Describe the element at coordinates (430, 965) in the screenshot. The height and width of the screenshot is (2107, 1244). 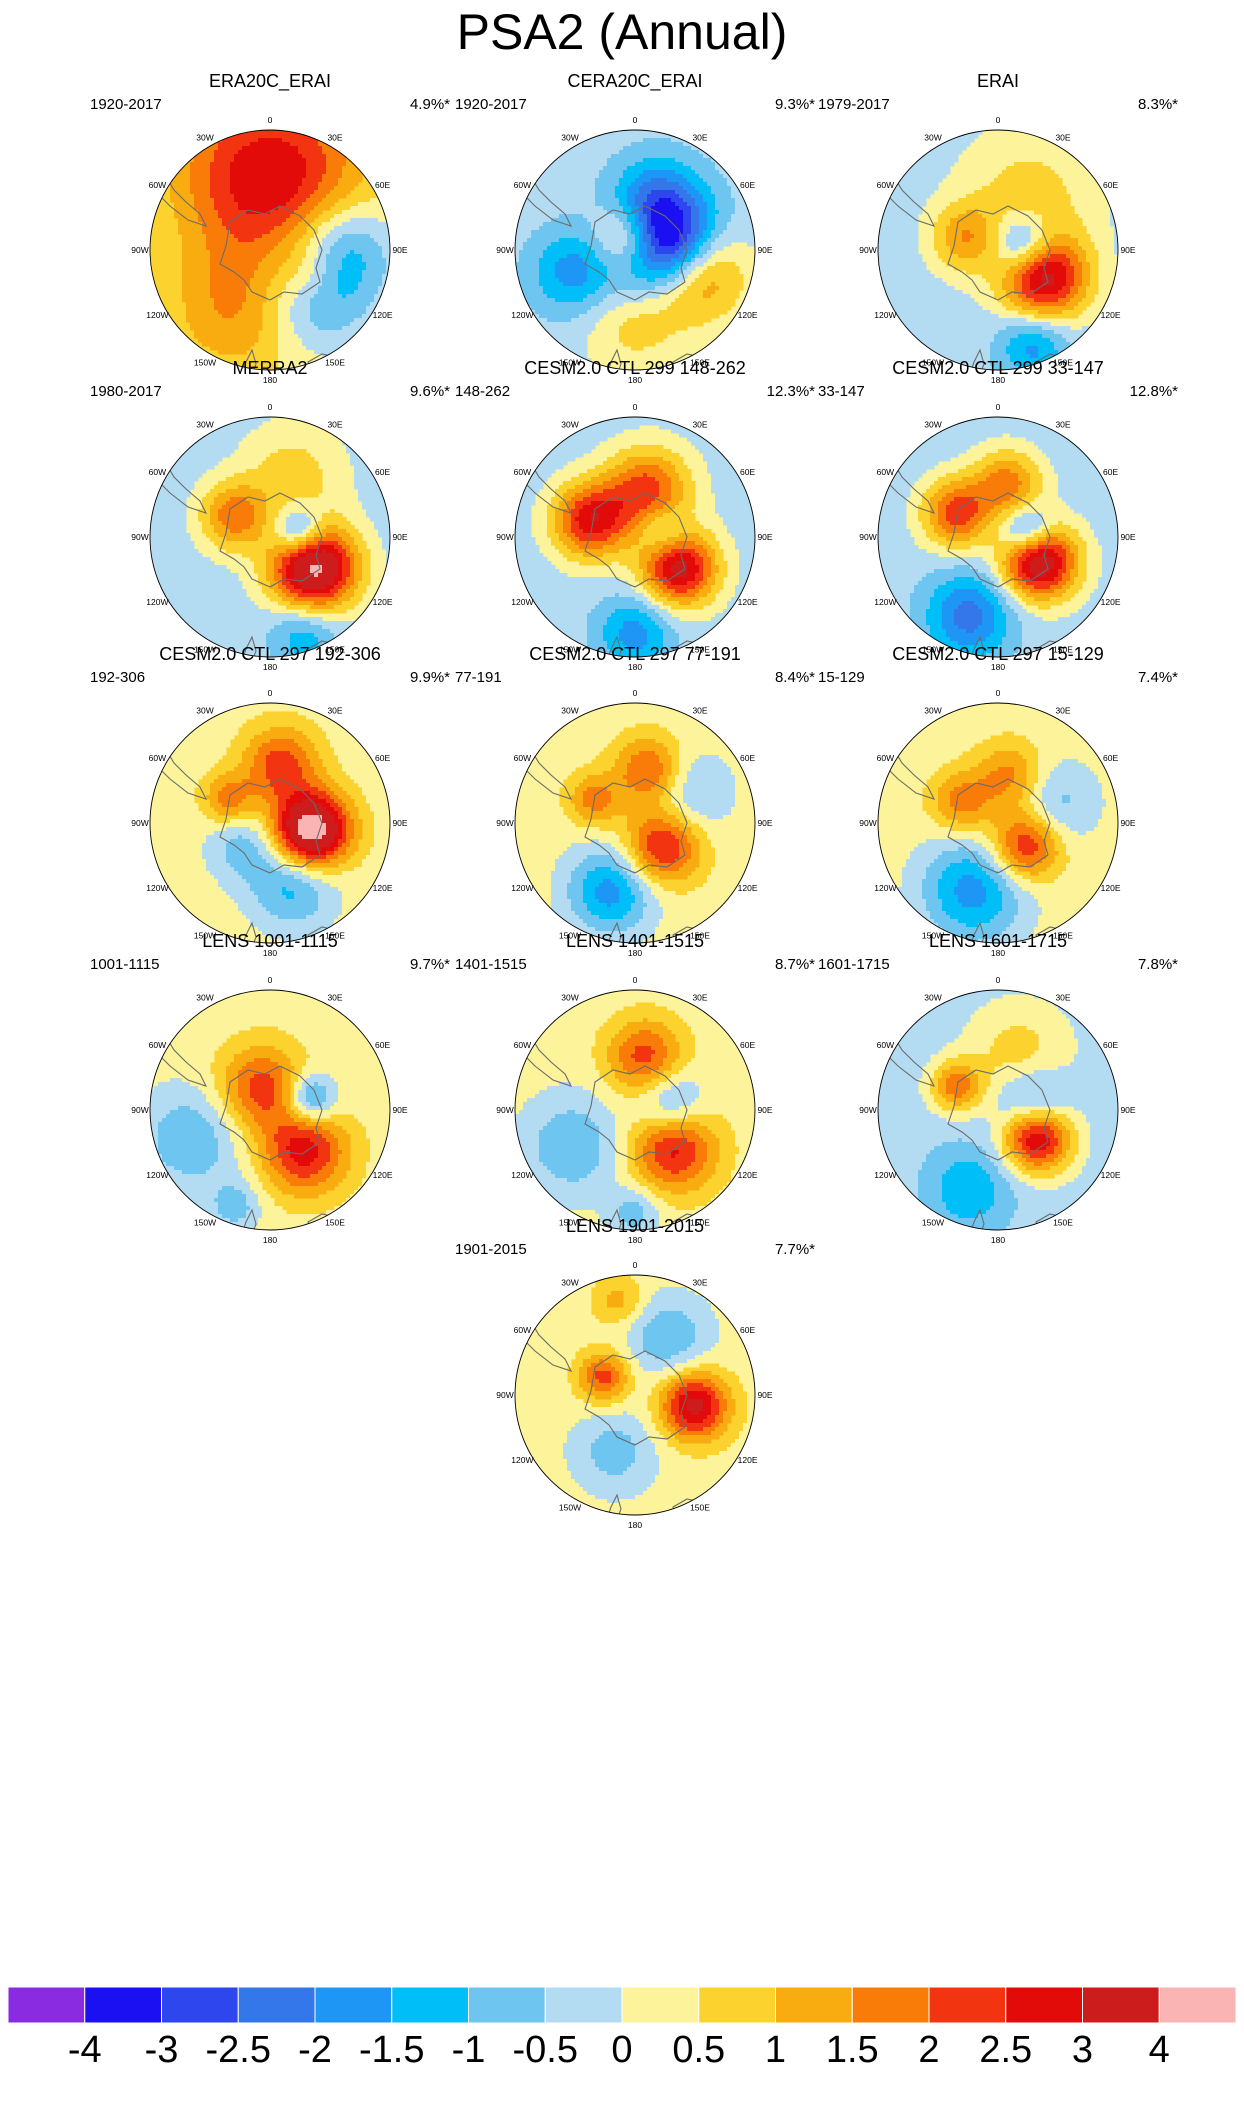
I see `panel-variance: 9.7%*` at that location.